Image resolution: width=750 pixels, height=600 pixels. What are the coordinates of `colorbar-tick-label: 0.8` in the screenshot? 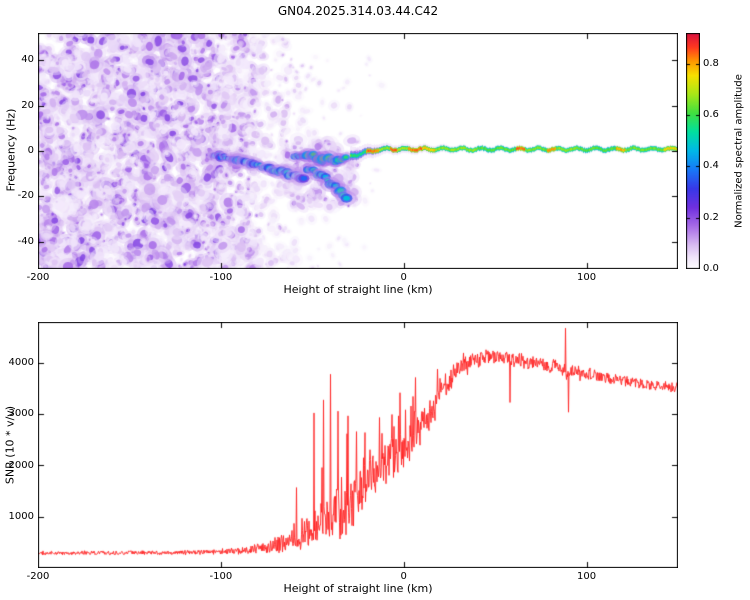 It's located at (711, 63).